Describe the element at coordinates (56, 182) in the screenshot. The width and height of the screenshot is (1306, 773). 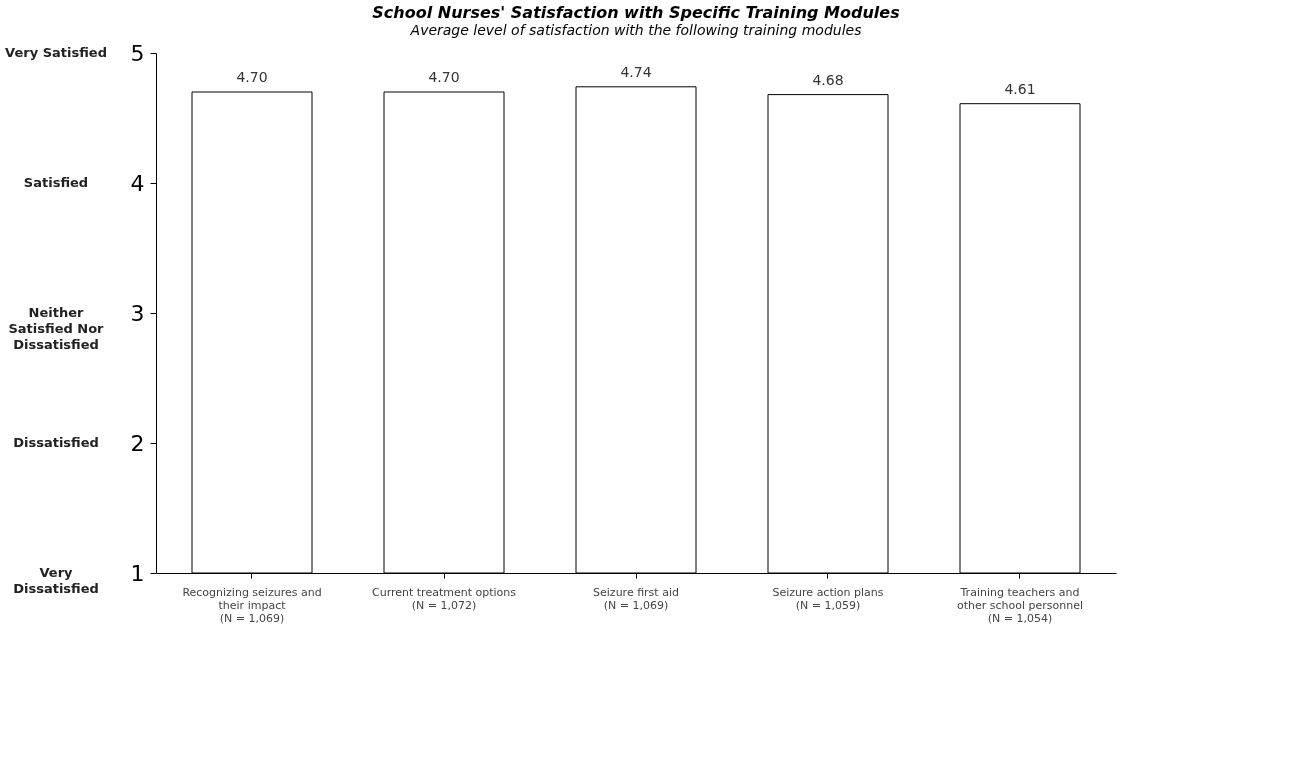
I see `text: Satisfied` at that location.